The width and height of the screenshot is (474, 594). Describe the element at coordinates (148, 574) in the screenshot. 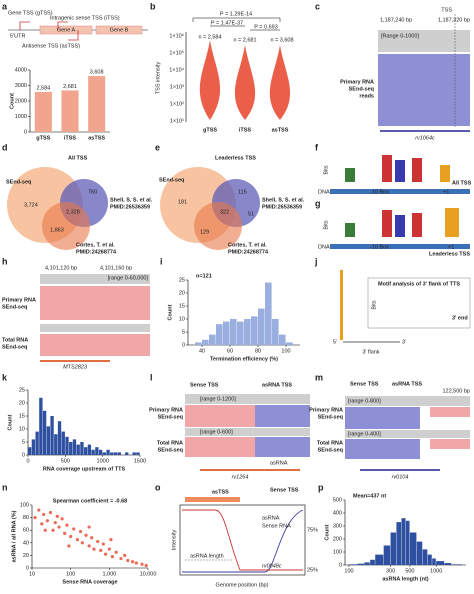

I see `x-tick-label: 10,000` at that location.